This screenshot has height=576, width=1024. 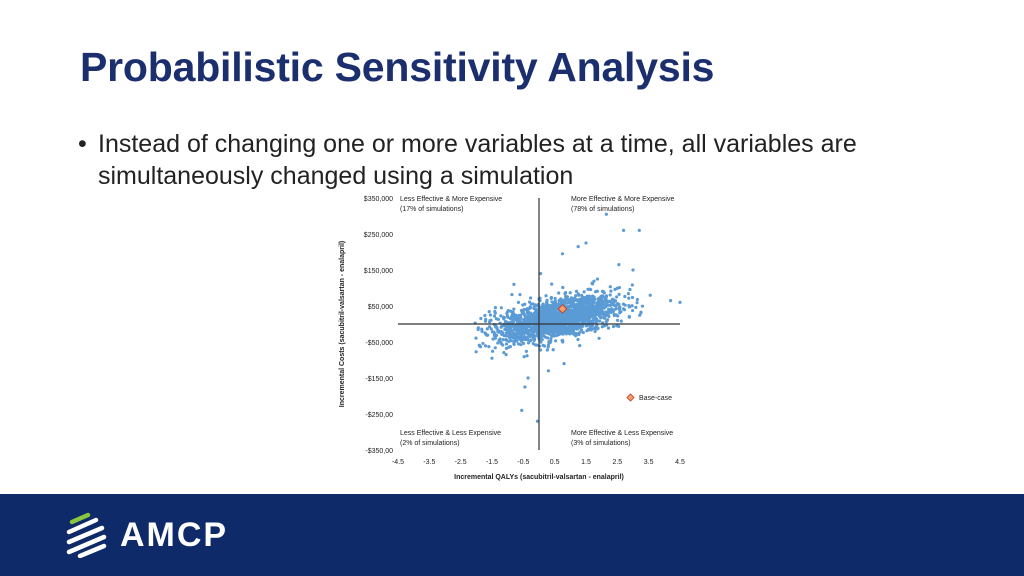 What do you see at coordinates (379, 379) in the screenshot?
I see `y-tick-label: -$150,00` at bounding box center [379, 379].